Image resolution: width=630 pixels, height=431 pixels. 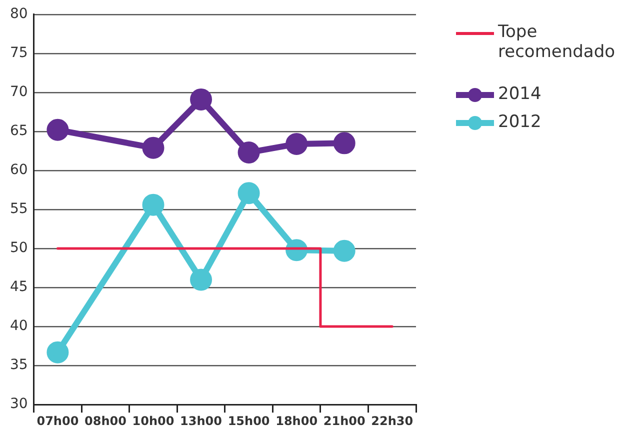 What do you see at coordinates (520, 94) in the screenshot?
I see `legend-label: 2014` at bounding box center [520, 94].